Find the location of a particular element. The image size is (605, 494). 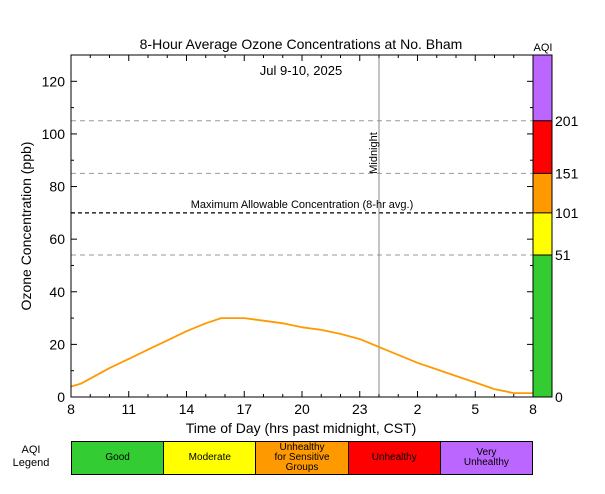

aqi-legend-item: Good is located at coordinates (118, 458).